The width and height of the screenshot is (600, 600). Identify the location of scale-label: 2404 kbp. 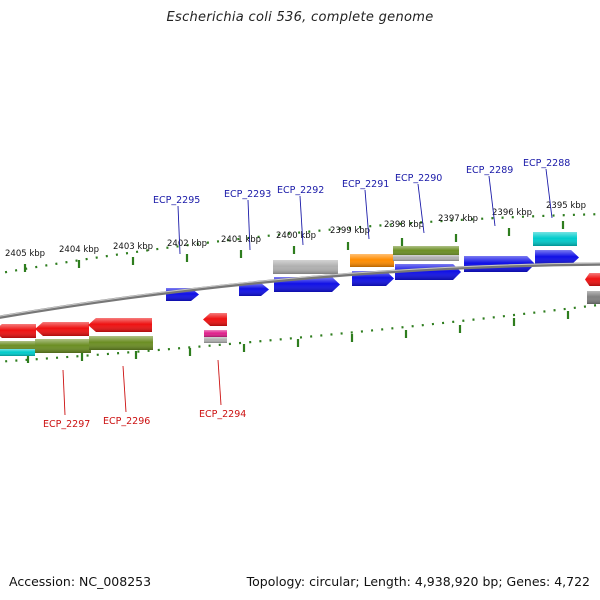
(79, 250).